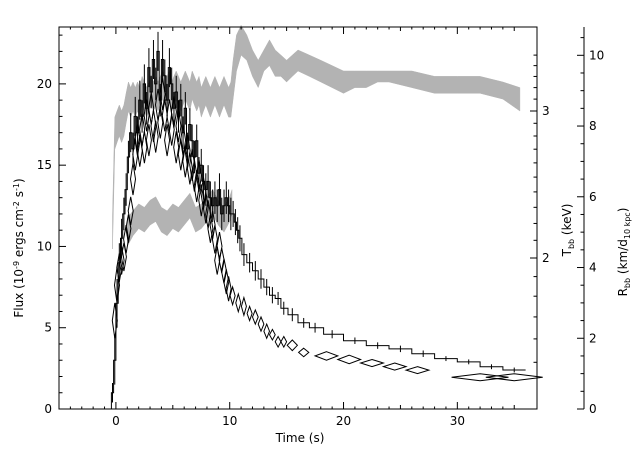 The height and width of the screenshot is (461, 640). I want to click on y-tick-label: 0, so click(48, 409).